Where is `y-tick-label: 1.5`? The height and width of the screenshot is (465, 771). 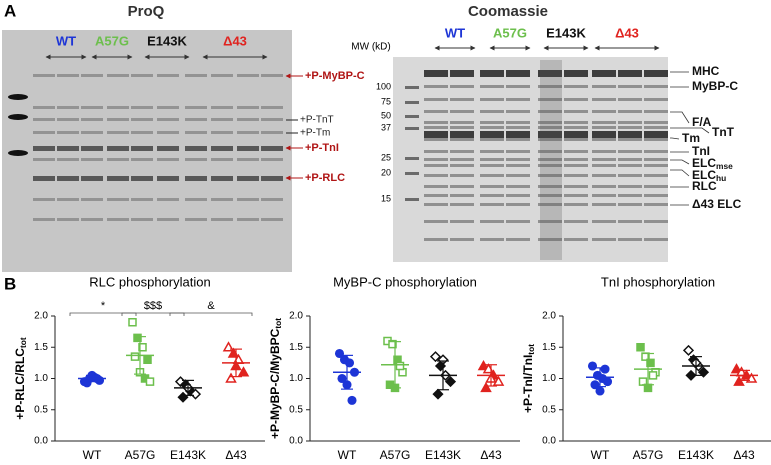 y-tick-label: 1.5 is located at coordinates (296, 347).